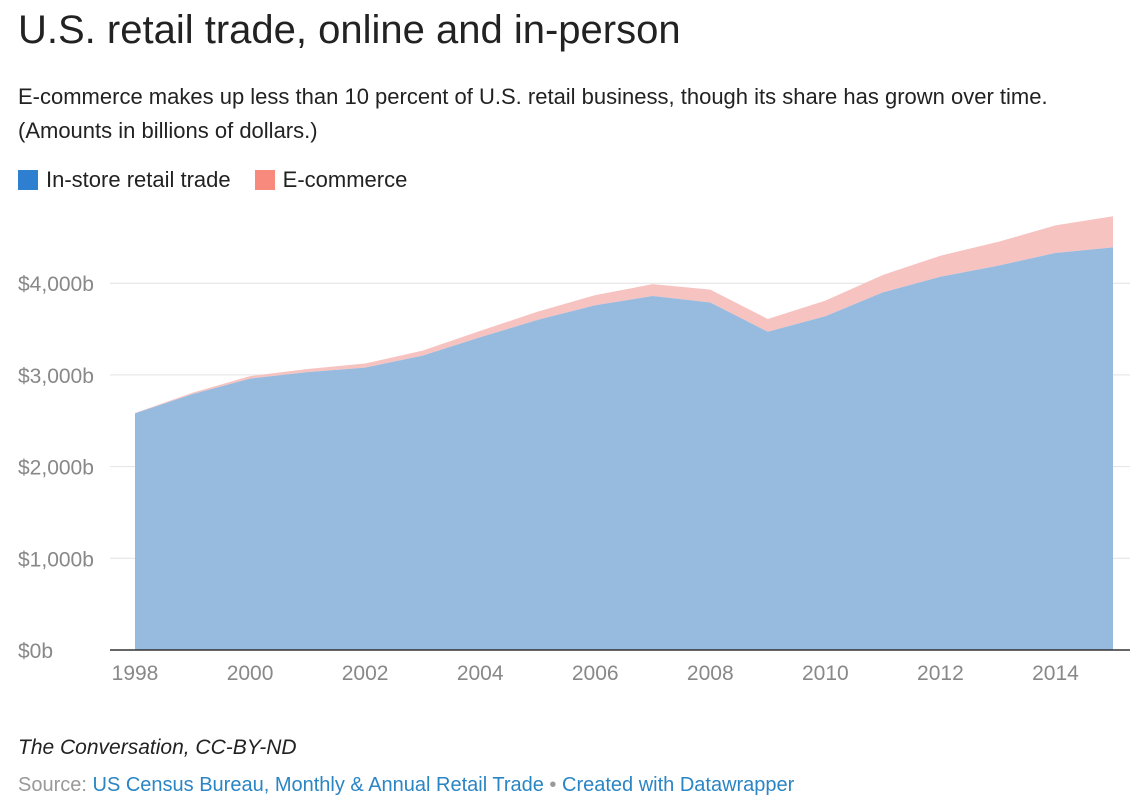 This screenshot has width=1148, height=808. What do you see at coordinates (56, 376) in the screenshot?
I see `y-tick-label: $3,000b` at bounding box center [56, 376].